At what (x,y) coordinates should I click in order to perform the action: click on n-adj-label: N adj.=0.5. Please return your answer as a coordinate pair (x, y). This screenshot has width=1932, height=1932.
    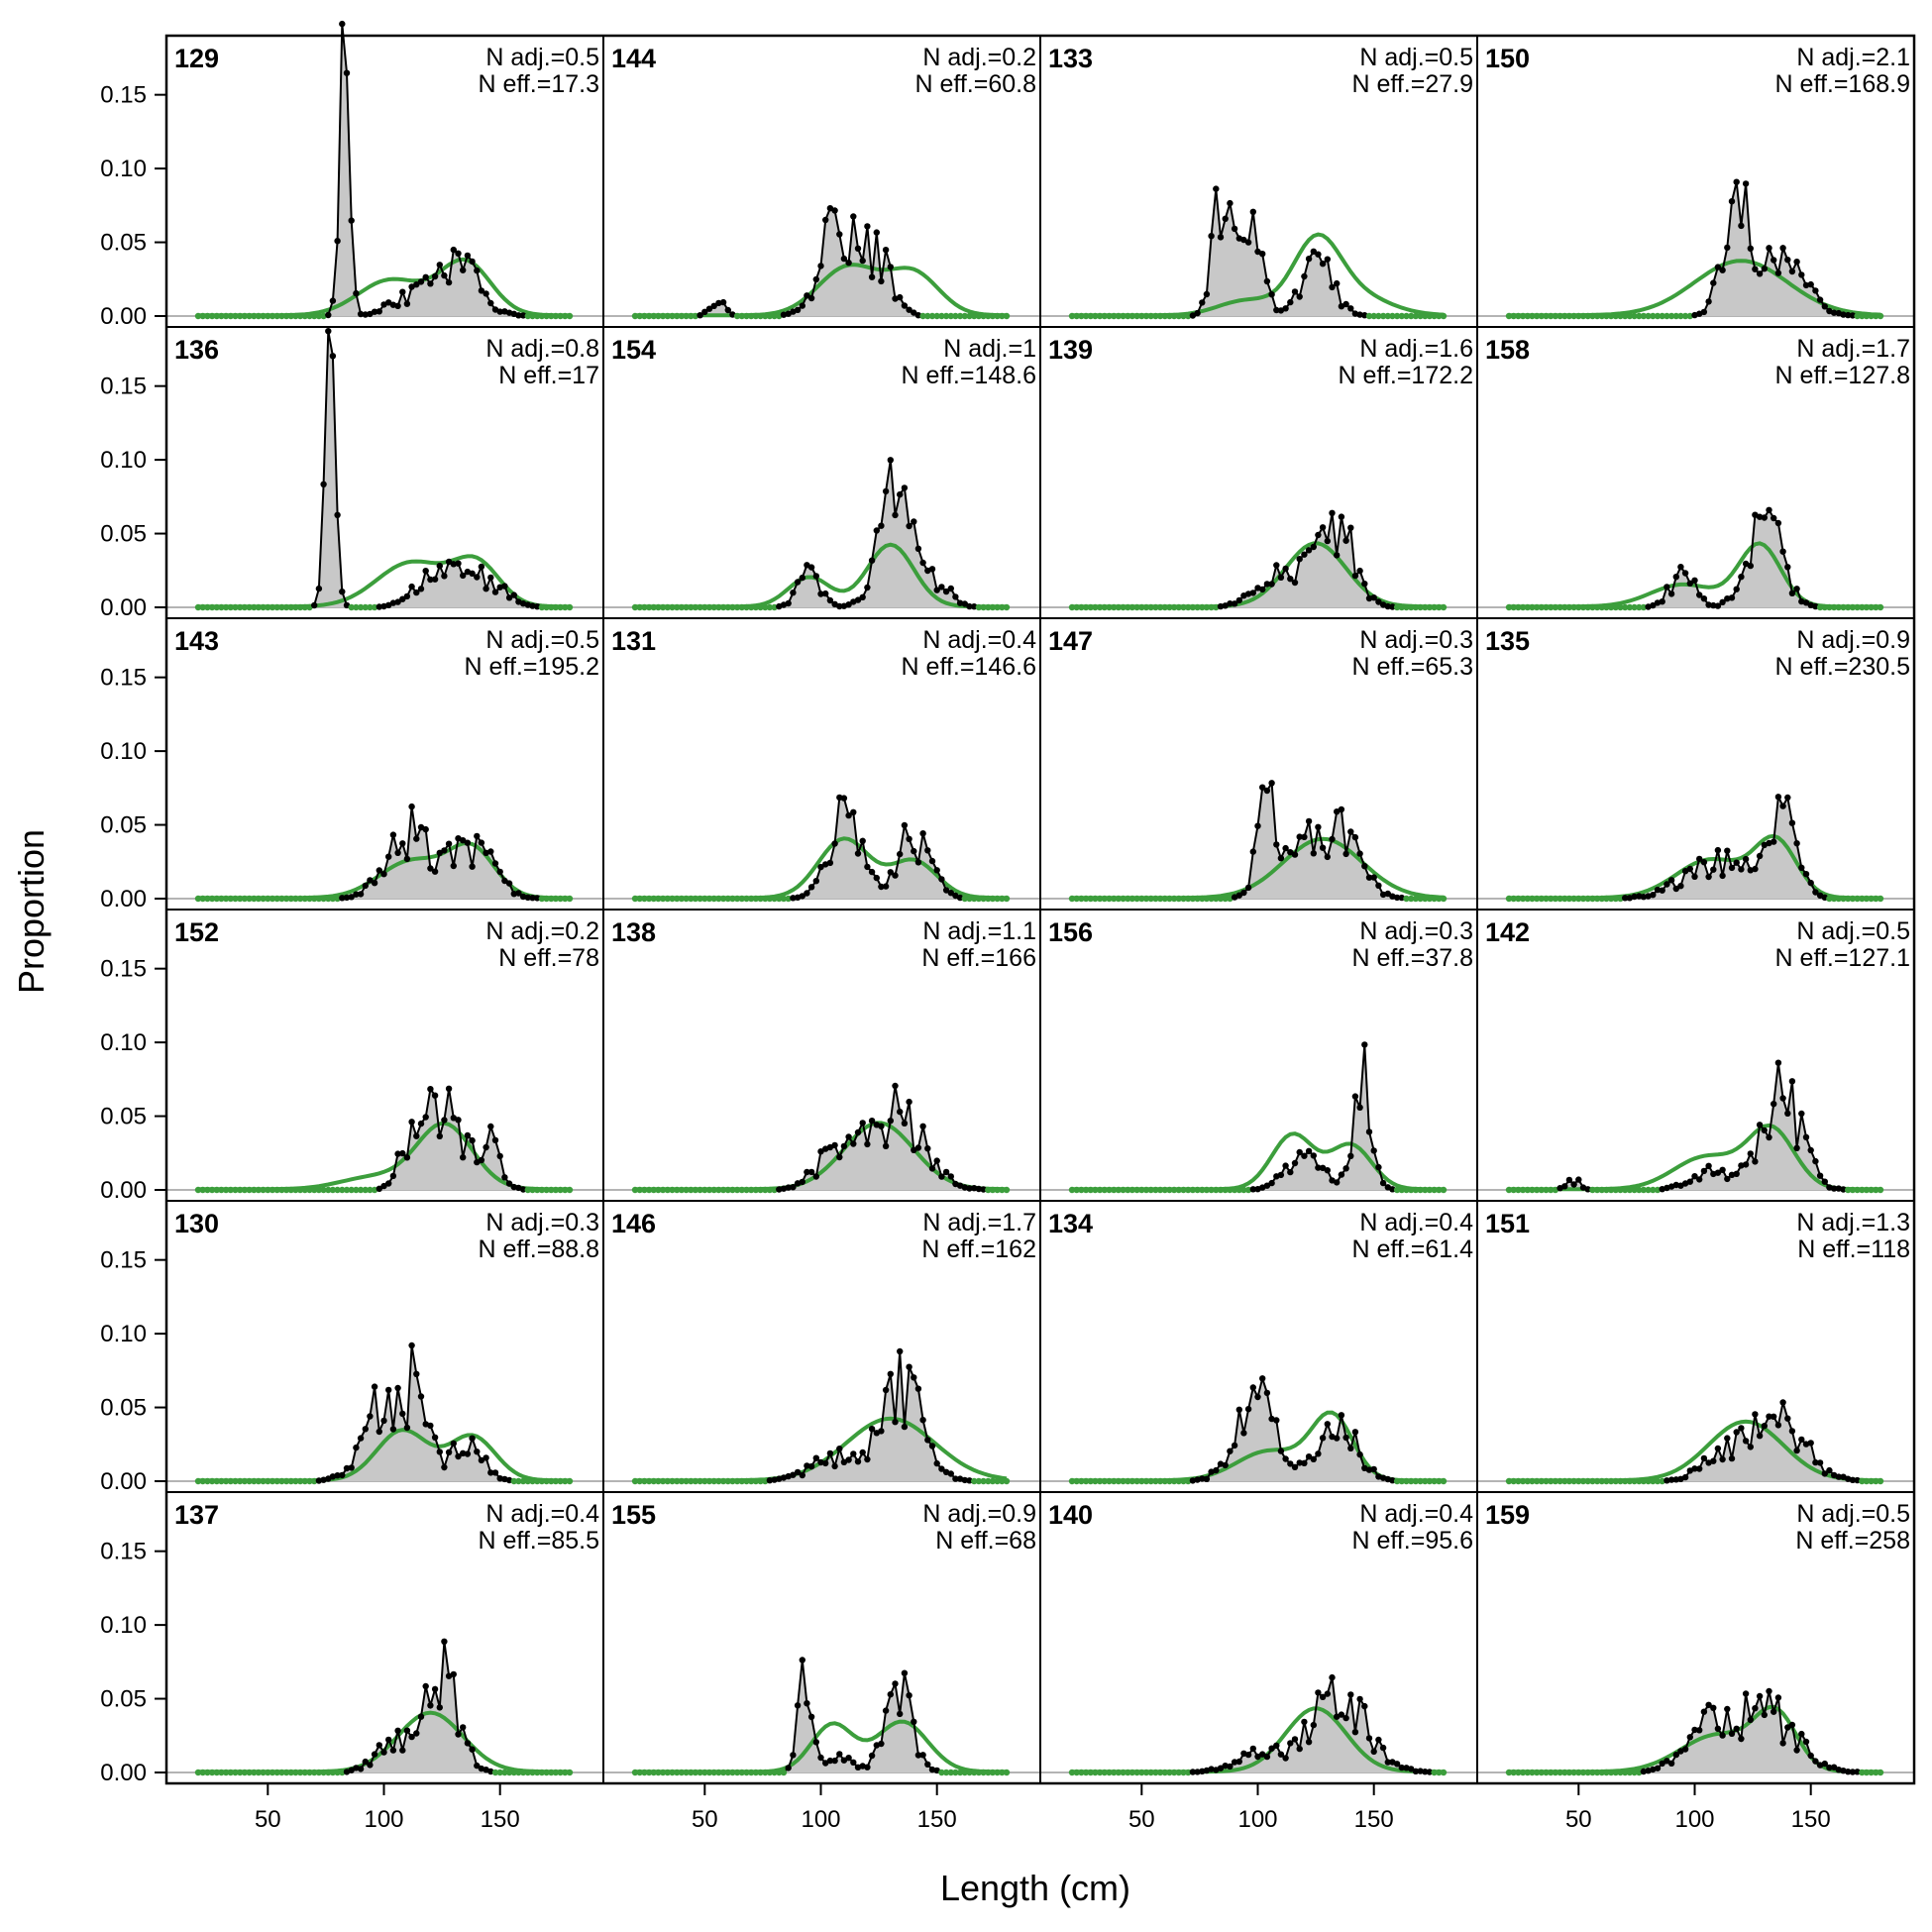
    Looking at the image, I should click on (1853, 1514).